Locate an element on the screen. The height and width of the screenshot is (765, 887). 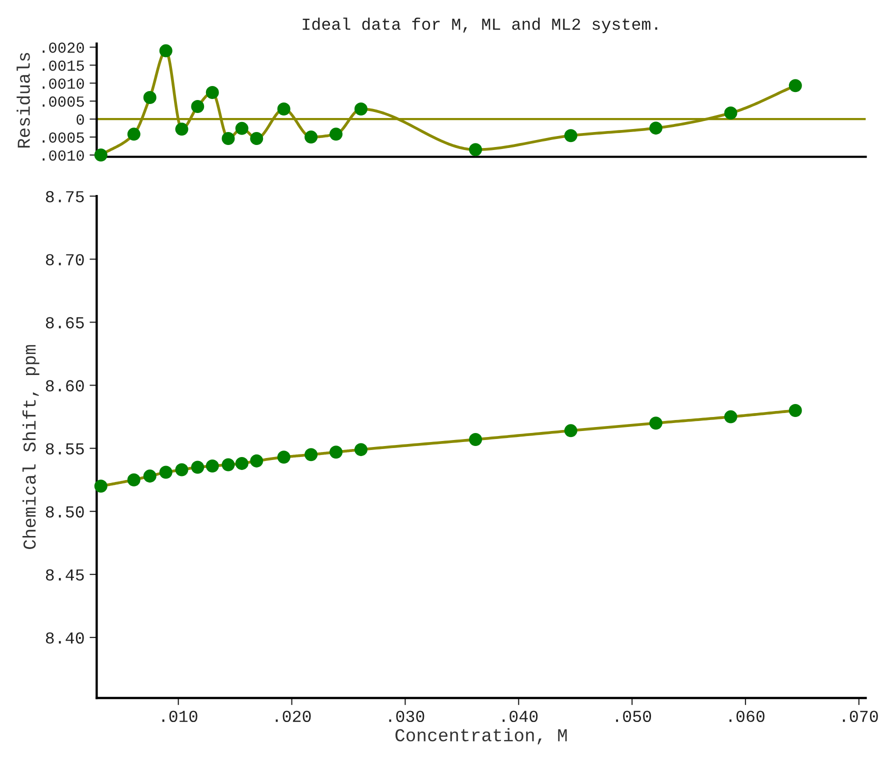
y-tick-label: .0015 is located at coordinates (63, 65).